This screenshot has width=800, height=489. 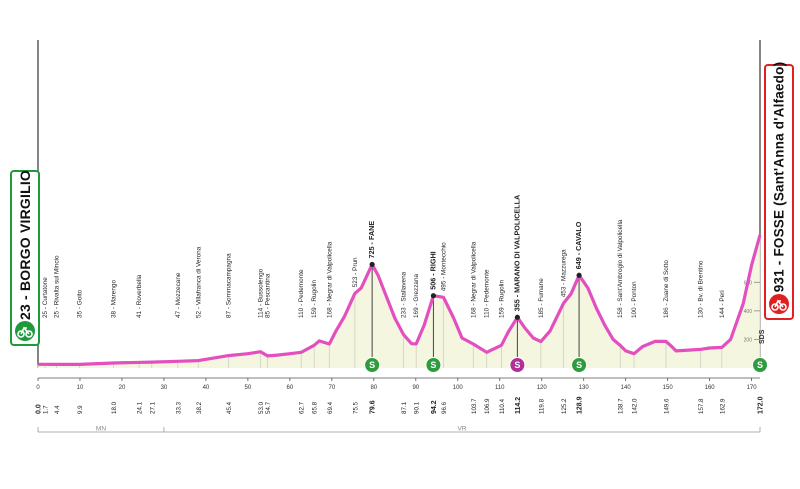 I want to click on place-label: 355 - MARANO DI VALPOLICELLA, so click(x=516, y=253).